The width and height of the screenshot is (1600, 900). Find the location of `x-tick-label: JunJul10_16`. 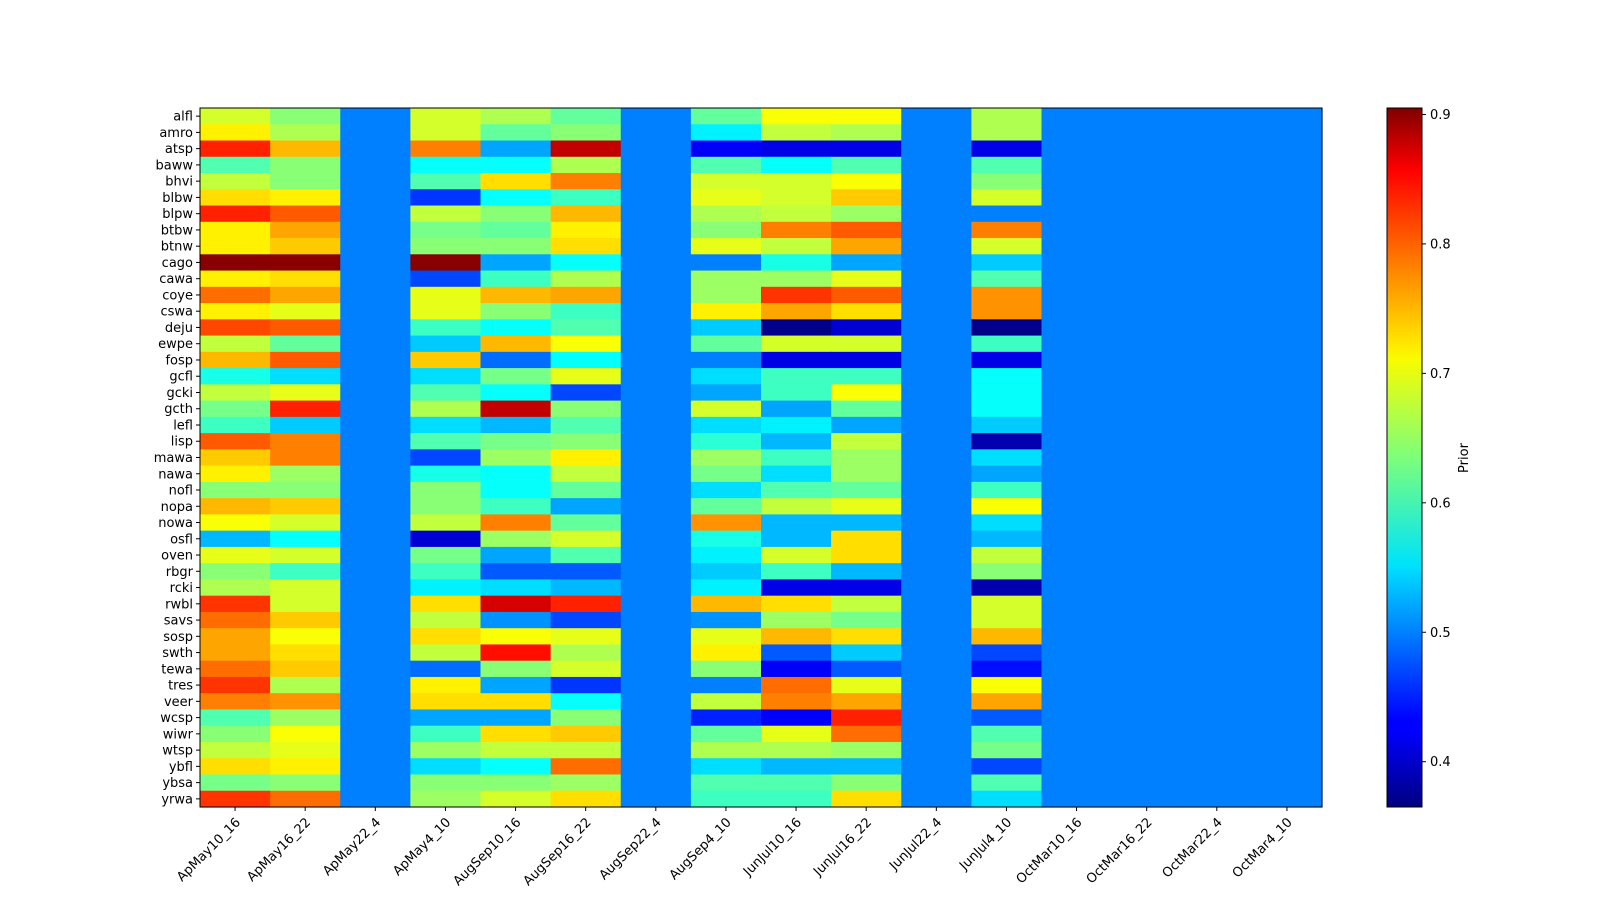

x-tick-label: JunJul10_16 is located at coordinates (772, 847).